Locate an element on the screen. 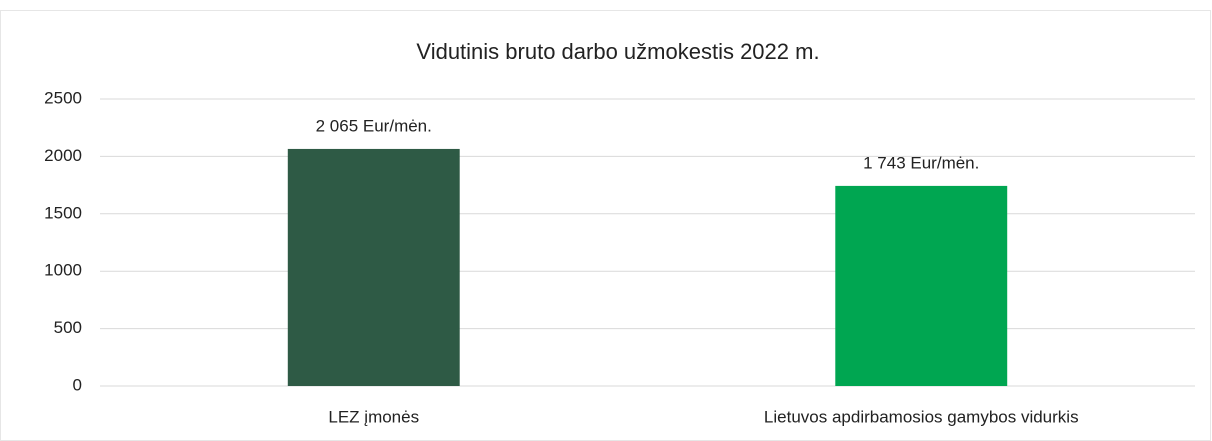  data-label: 1 743 Eur/mėn. is located at coordinates (921, 162).